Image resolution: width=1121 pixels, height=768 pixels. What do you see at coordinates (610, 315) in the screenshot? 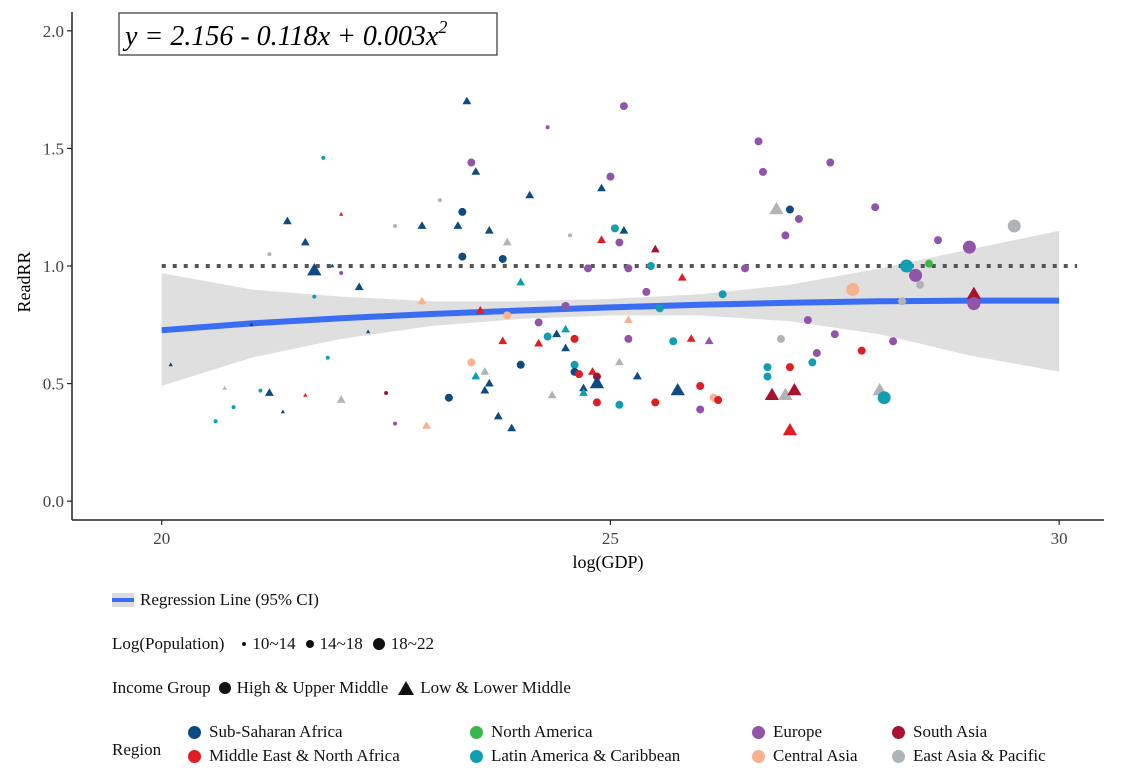
I see `regression-line` at bounding box center [610, 315].